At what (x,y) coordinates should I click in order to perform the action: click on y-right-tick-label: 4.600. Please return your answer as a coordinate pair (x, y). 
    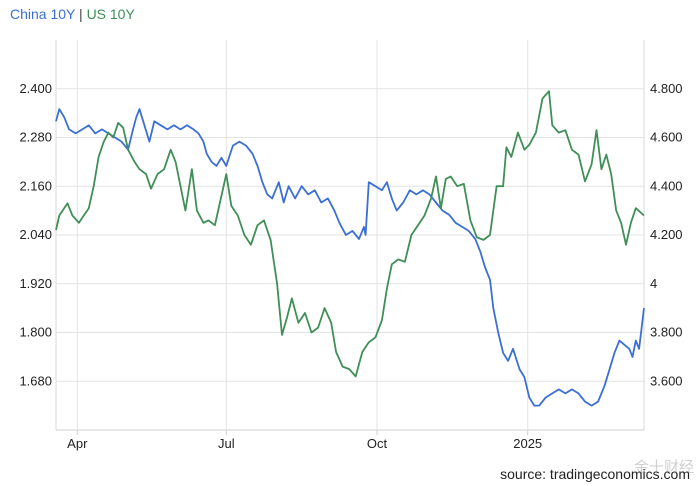
    Looking at the image, I should click on (666, 137).